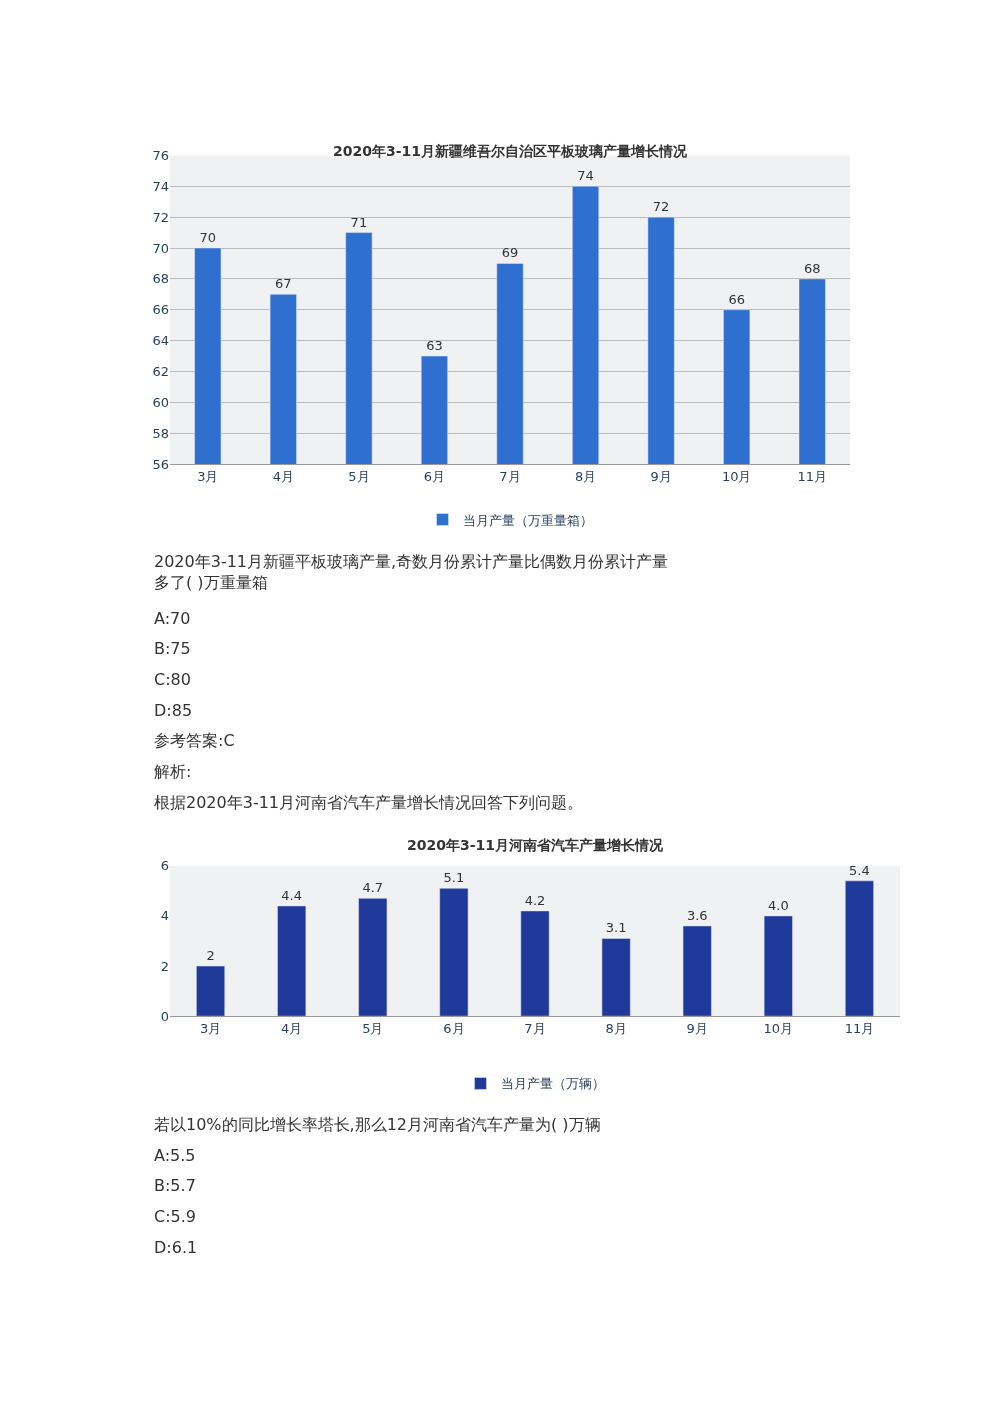 The height and width of the screenshot is (1414, 1000). What do you see at coordinates (194, 740) in the screenshot?
I see `text: 参考答案:C` at bounding box center [194, 740].